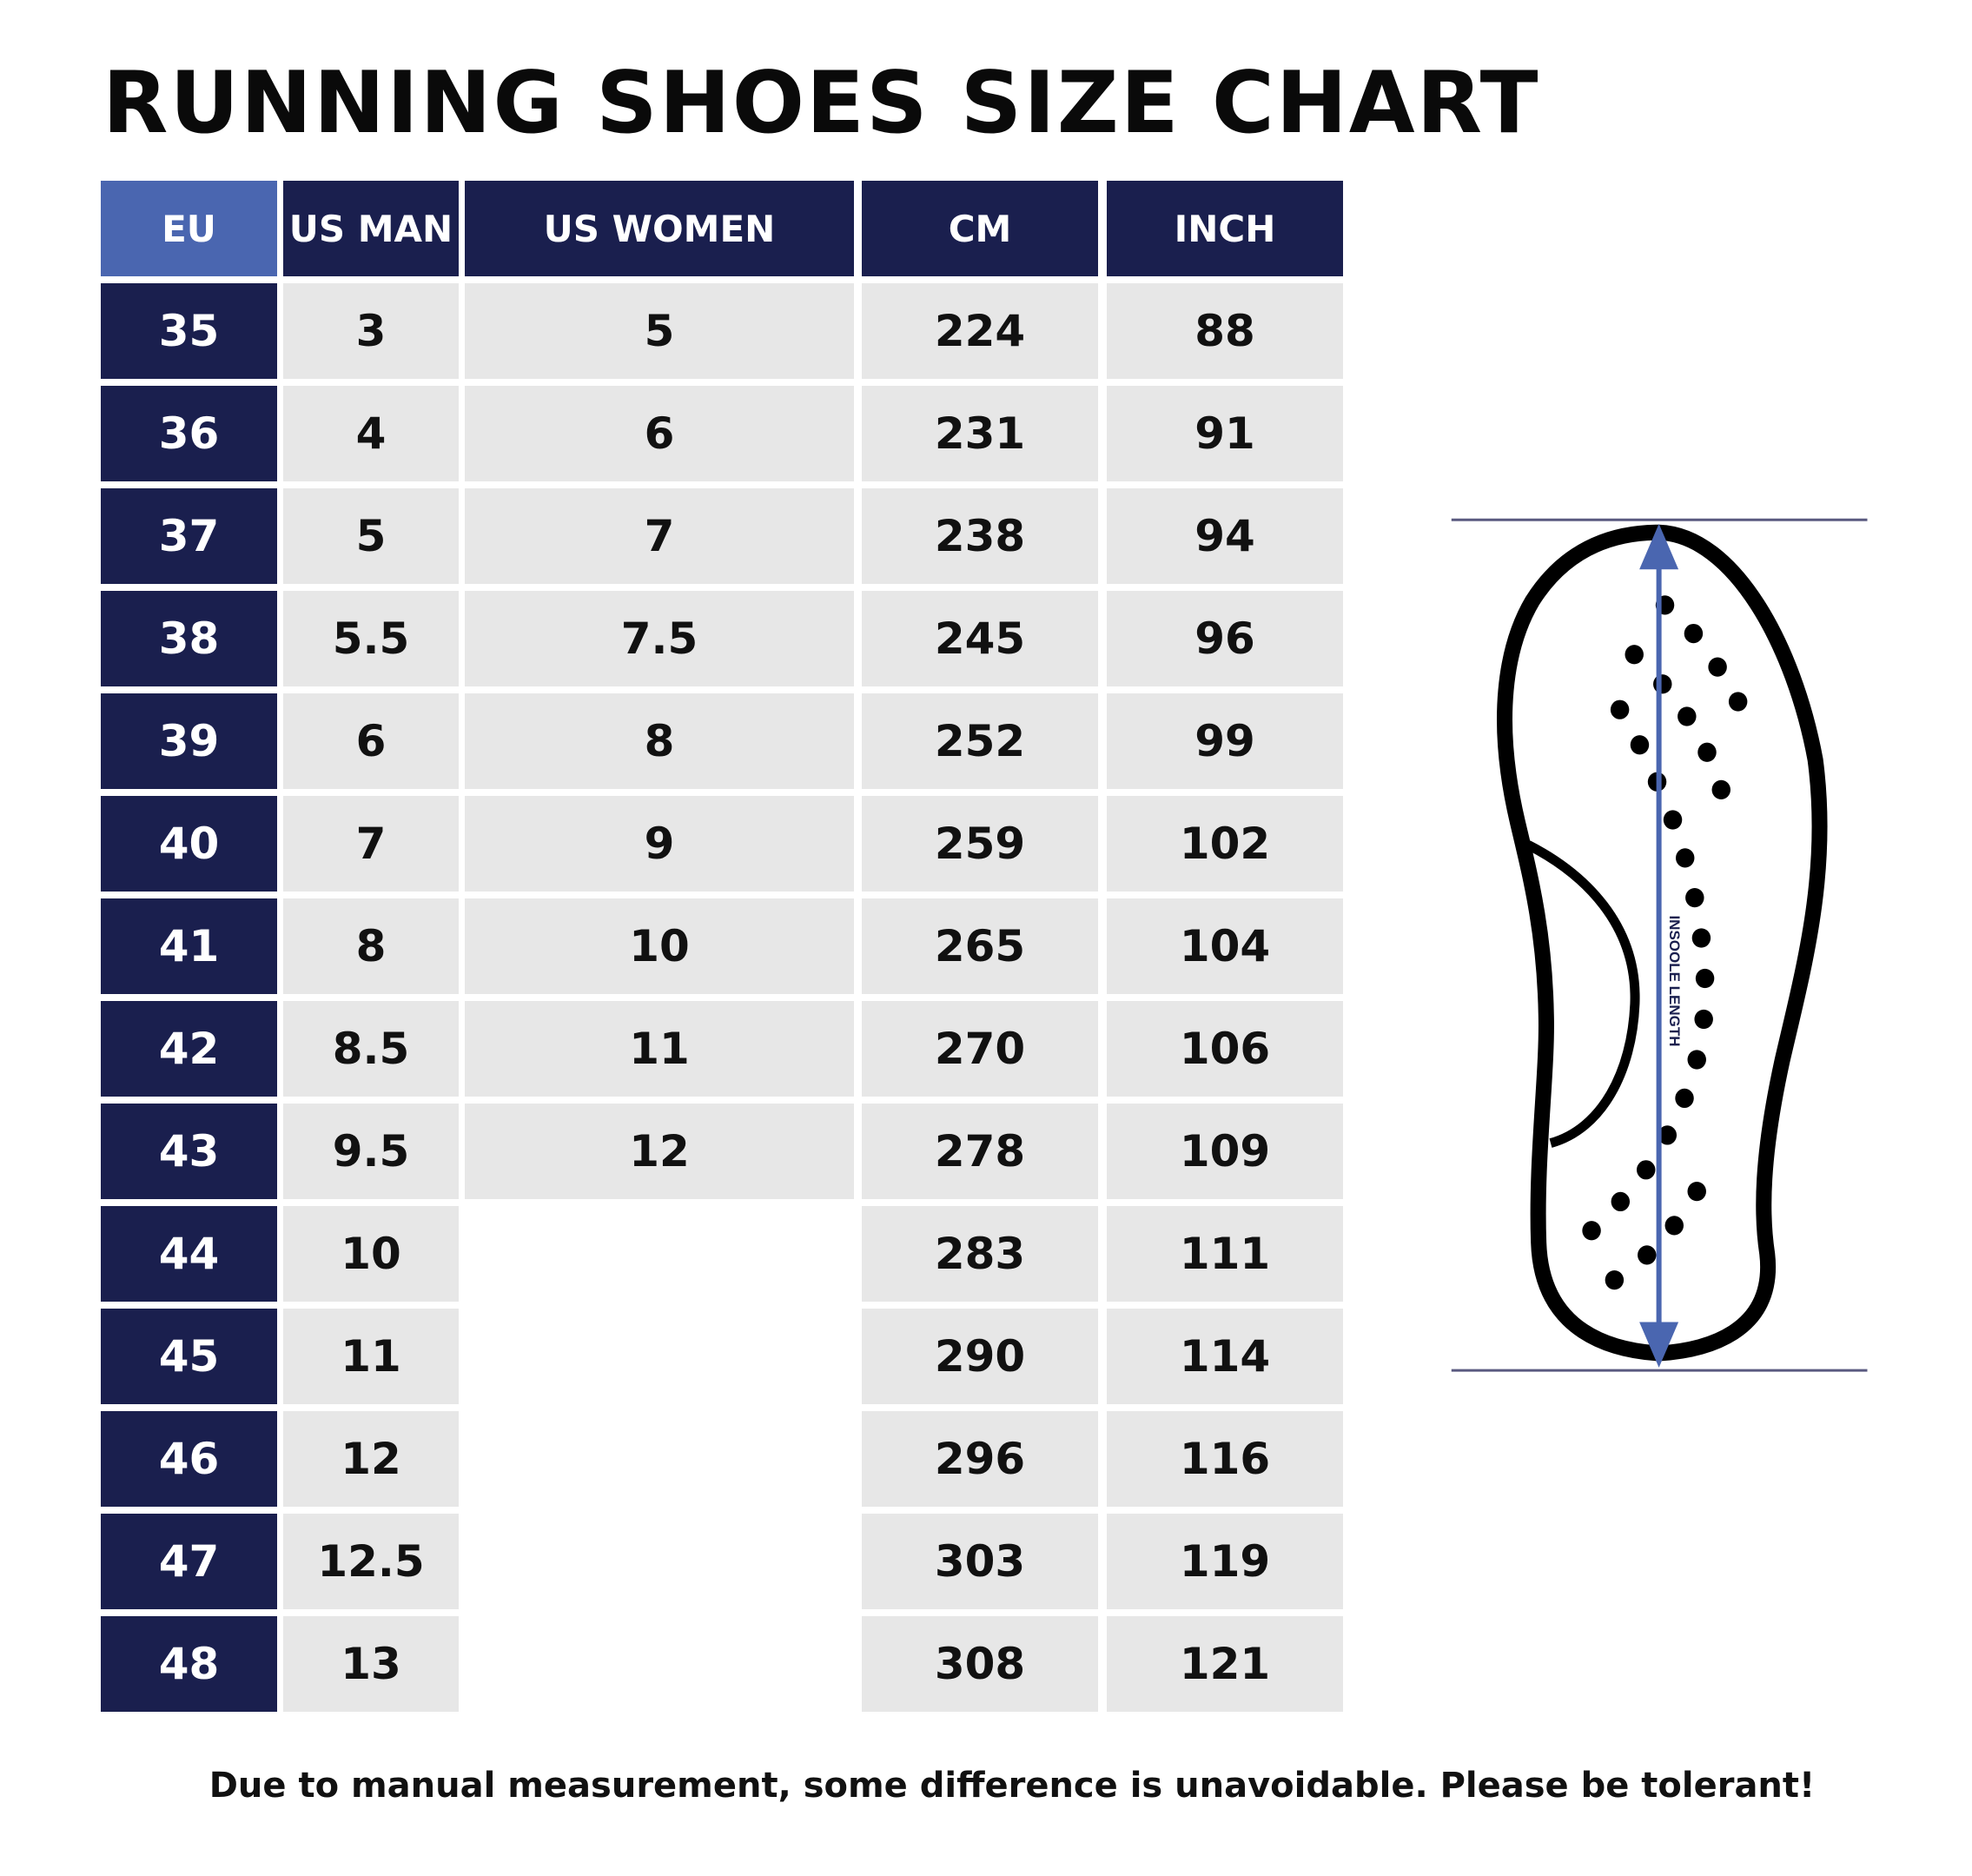 This screenshot has width=1972, height=1876. Describe the element at coordinates (371, 1357) in the screenshot. I see `cell-us-man: 11` at that location.